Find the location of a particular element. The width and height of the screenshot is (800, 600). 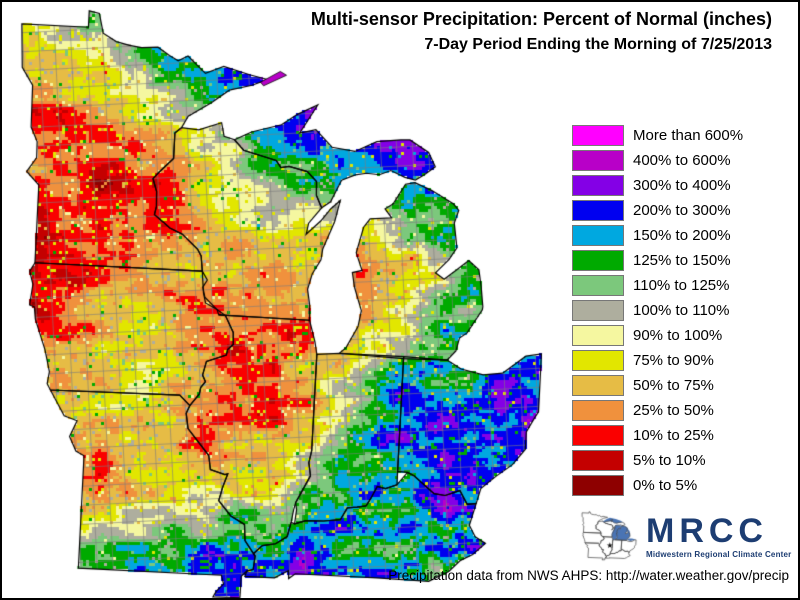

legend-label: 90% to 100% is located at coordinates (678, 335).